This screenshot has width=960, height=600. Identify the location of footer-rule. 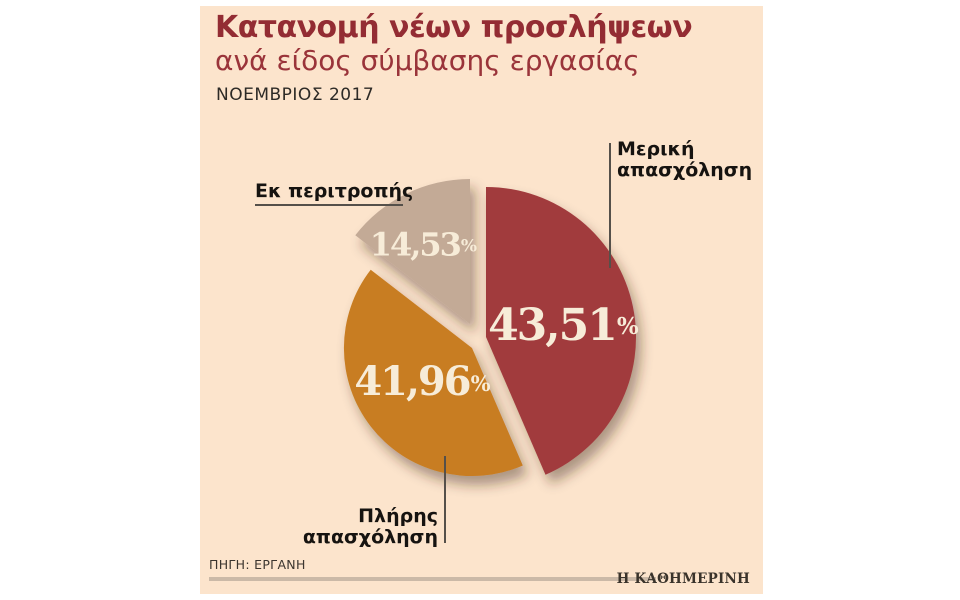
(432, 579).